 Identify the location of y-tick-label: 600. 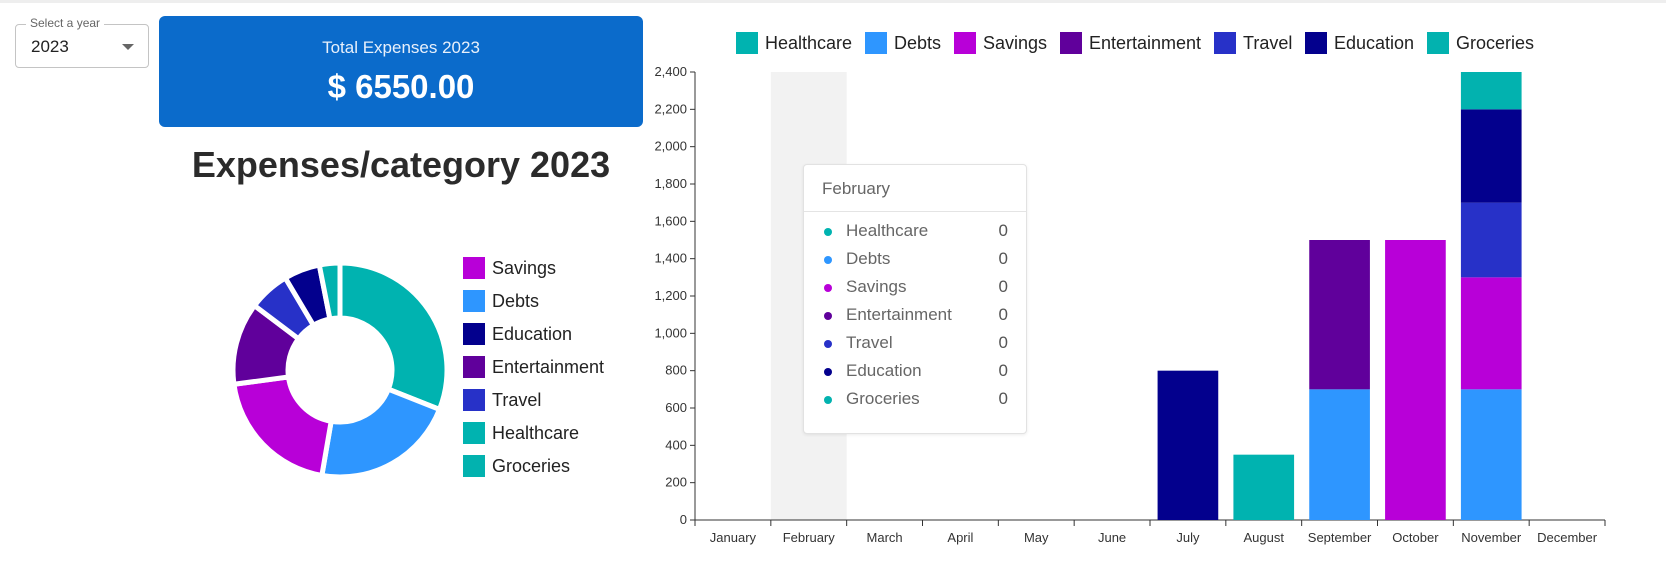
(676, 407).